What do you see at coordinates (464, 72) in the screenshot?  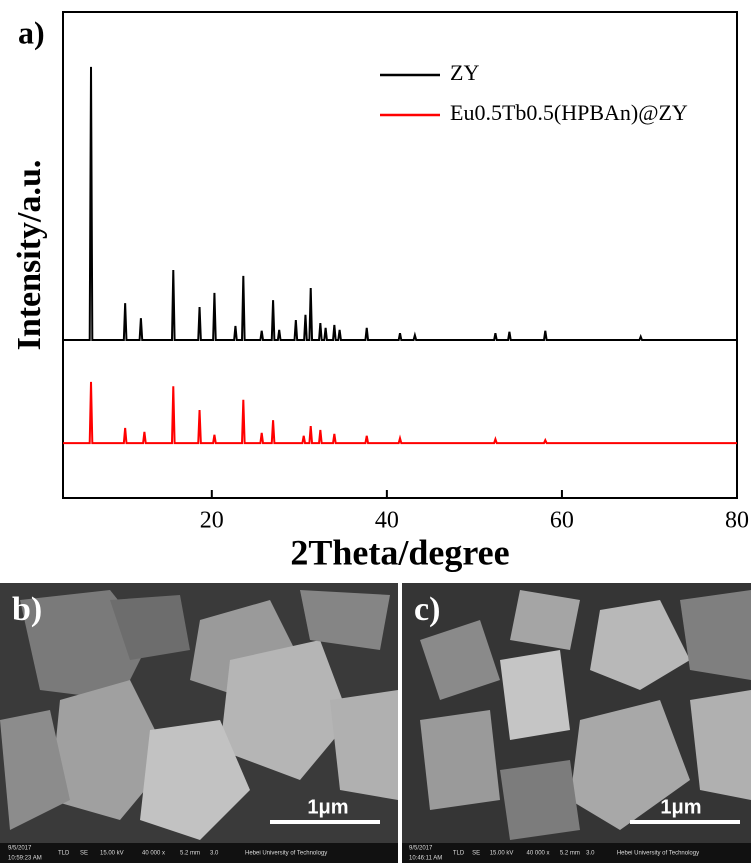 I see `legend-label: ZY` at bounding box center [464, 72].